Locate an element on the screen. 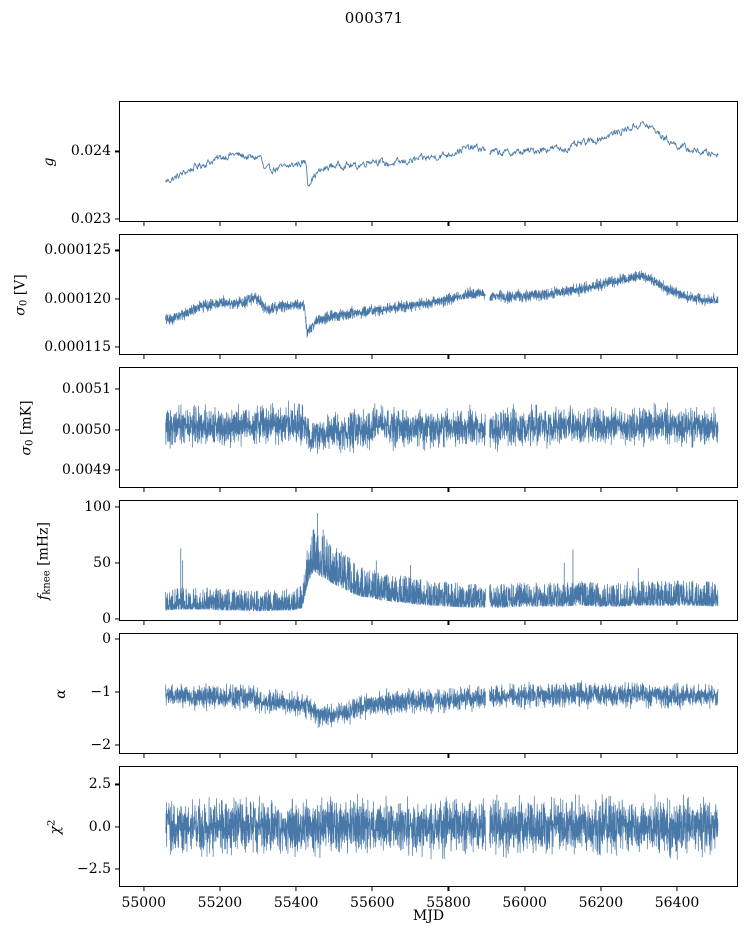 The width and height of the screenshot is (748, 936). x-tick-label: 56200 is located at coordinates (601, 903).